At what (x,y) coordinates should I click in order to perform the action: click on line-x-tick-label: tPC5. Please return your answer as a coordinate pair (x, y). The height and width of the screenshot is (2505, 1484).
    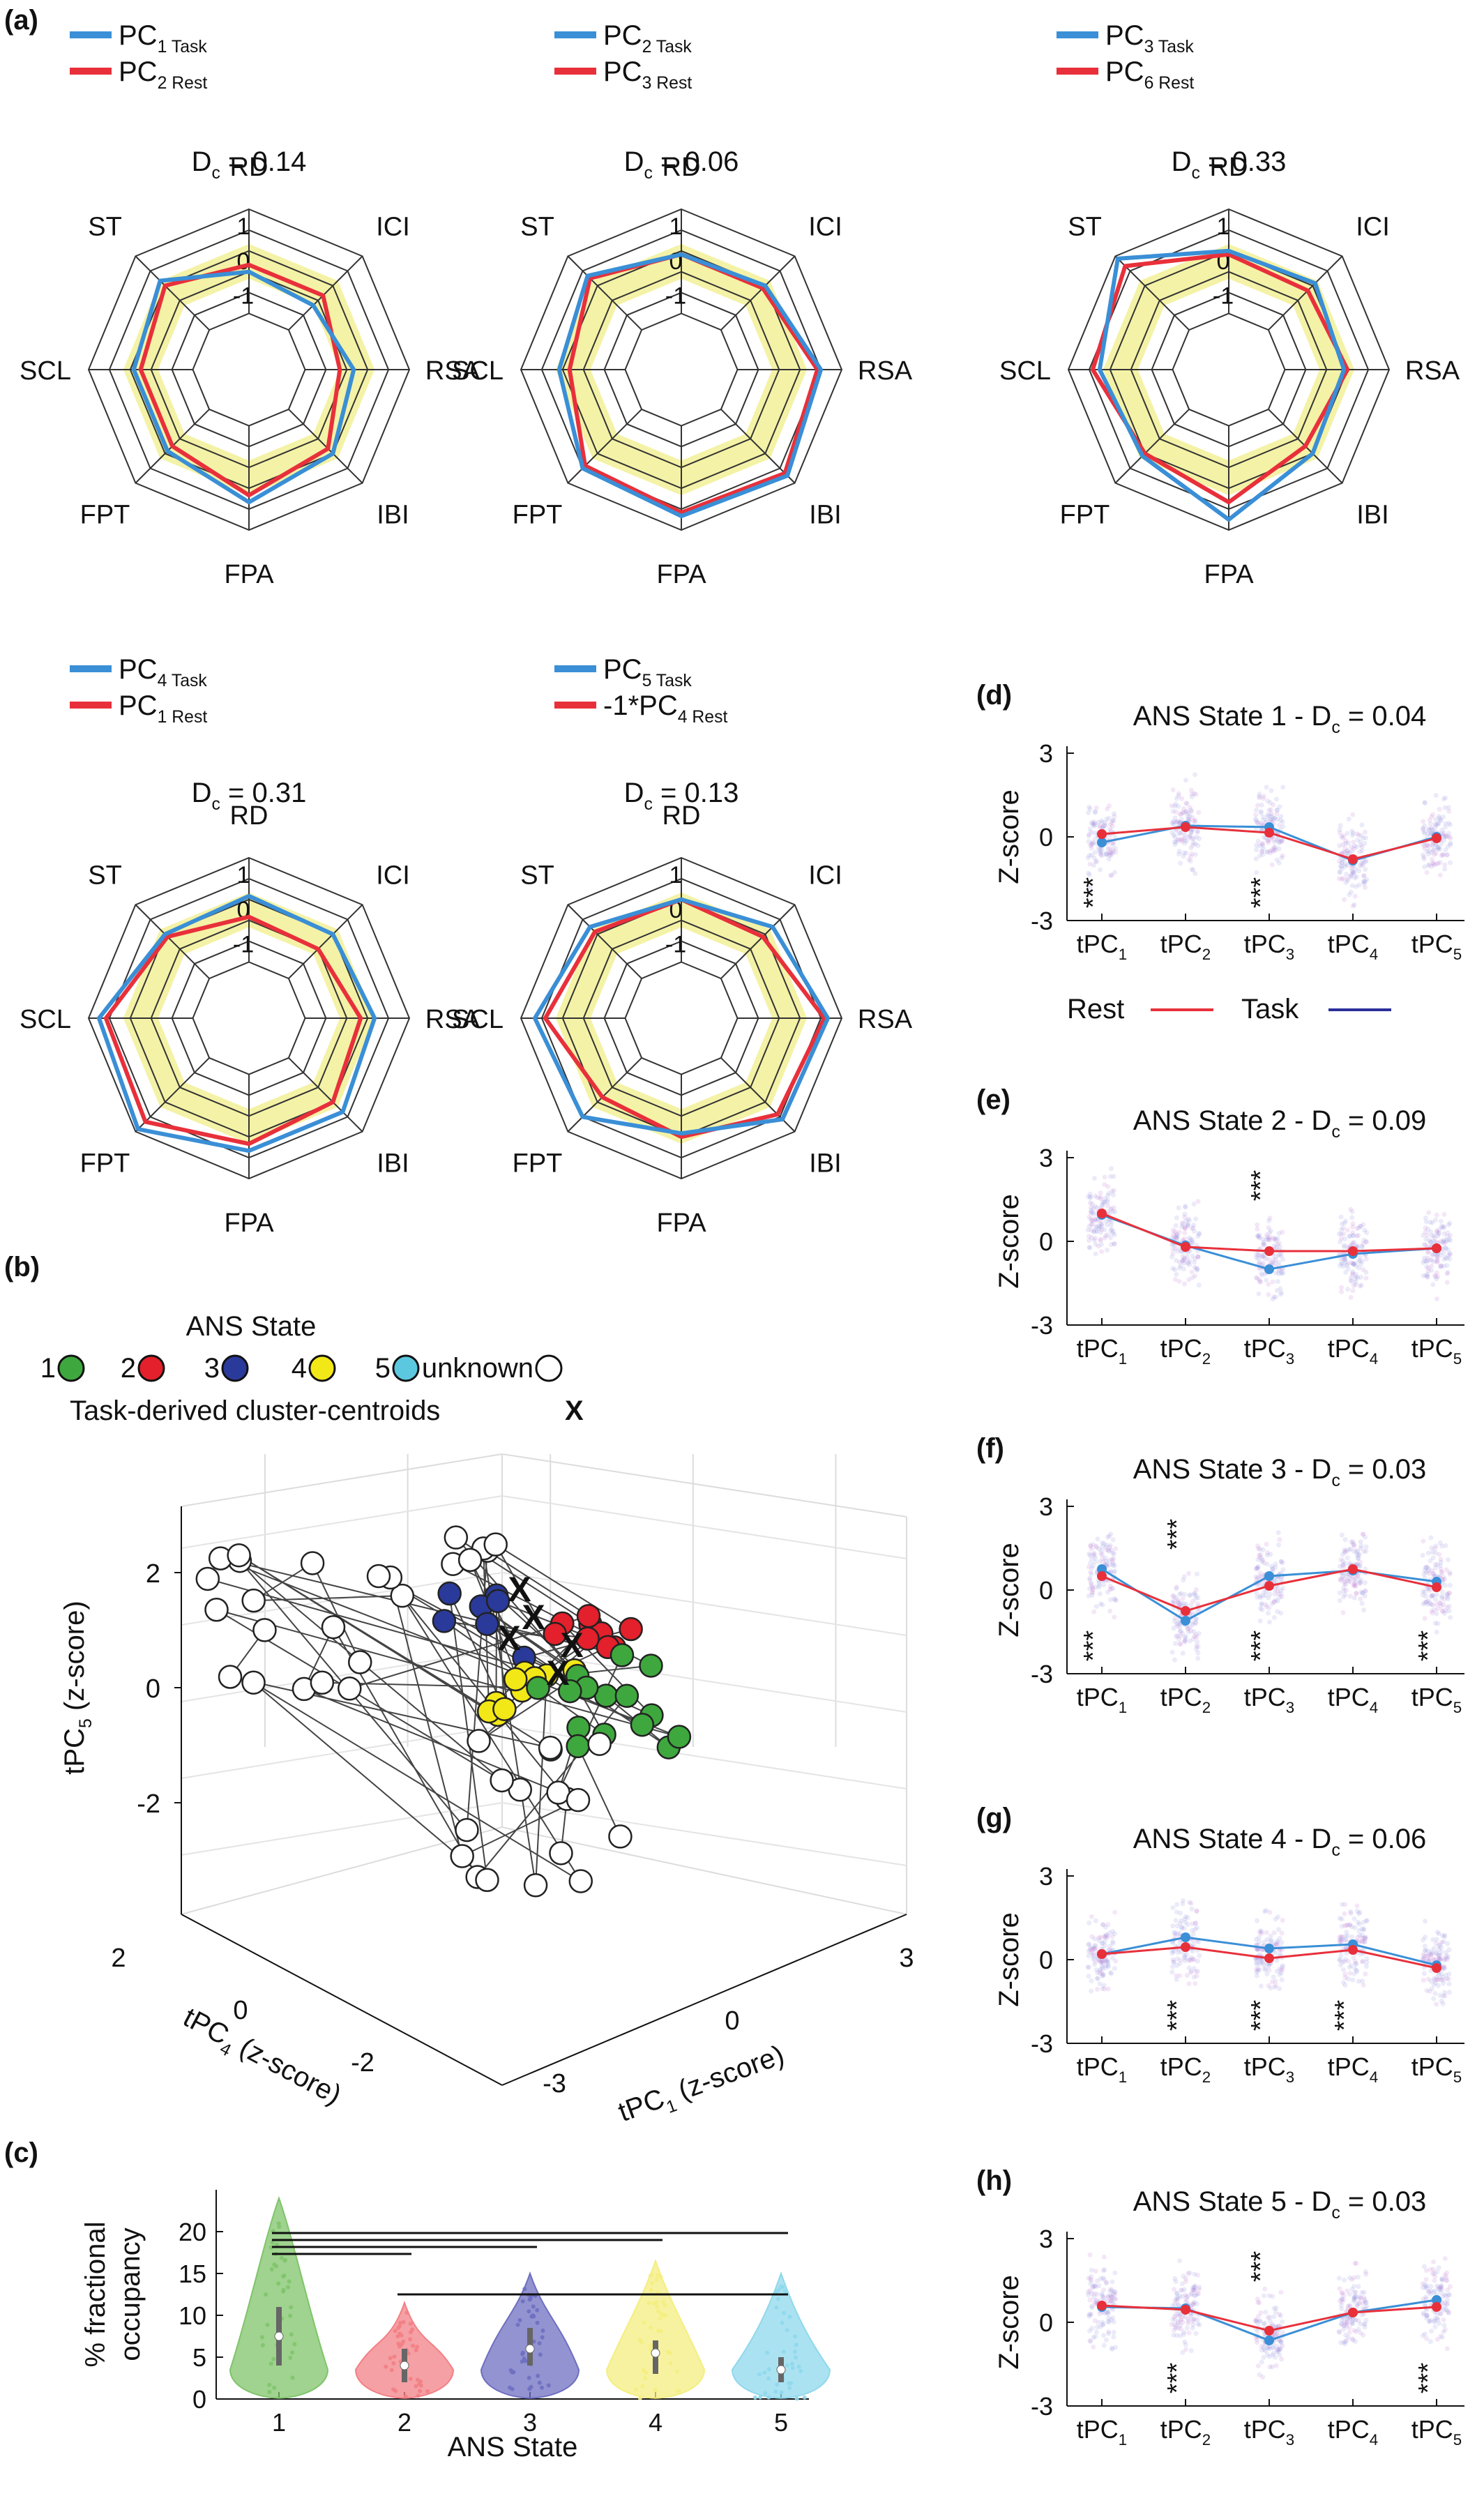
    Looking at the image, I should click on (1436, 2432).